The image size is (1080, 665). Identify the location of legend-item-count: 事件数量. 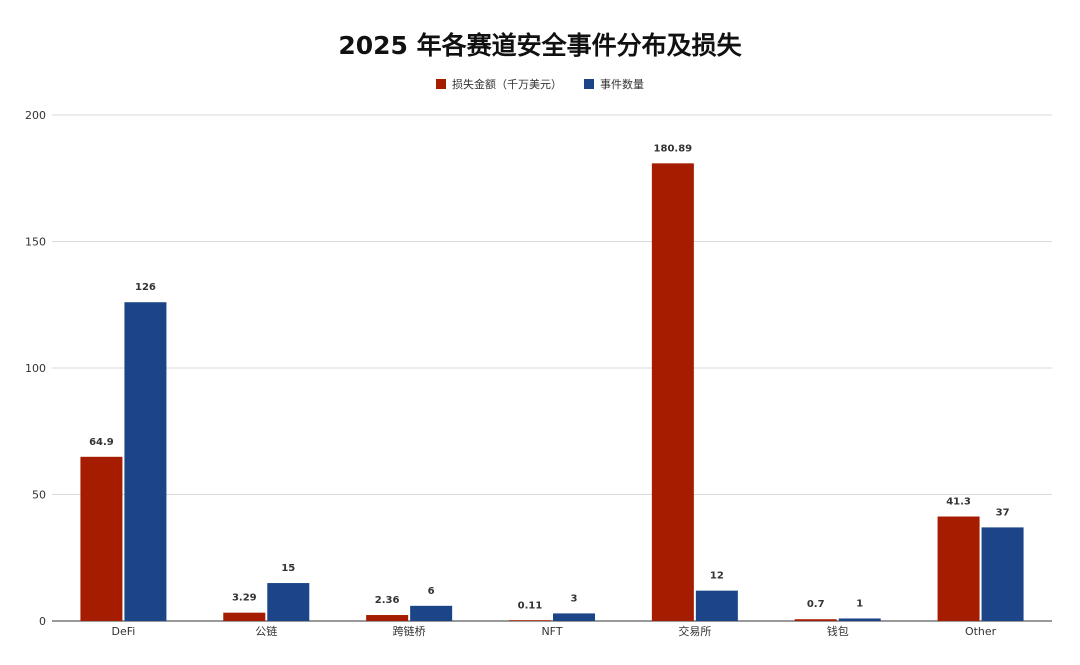
(614, 84).